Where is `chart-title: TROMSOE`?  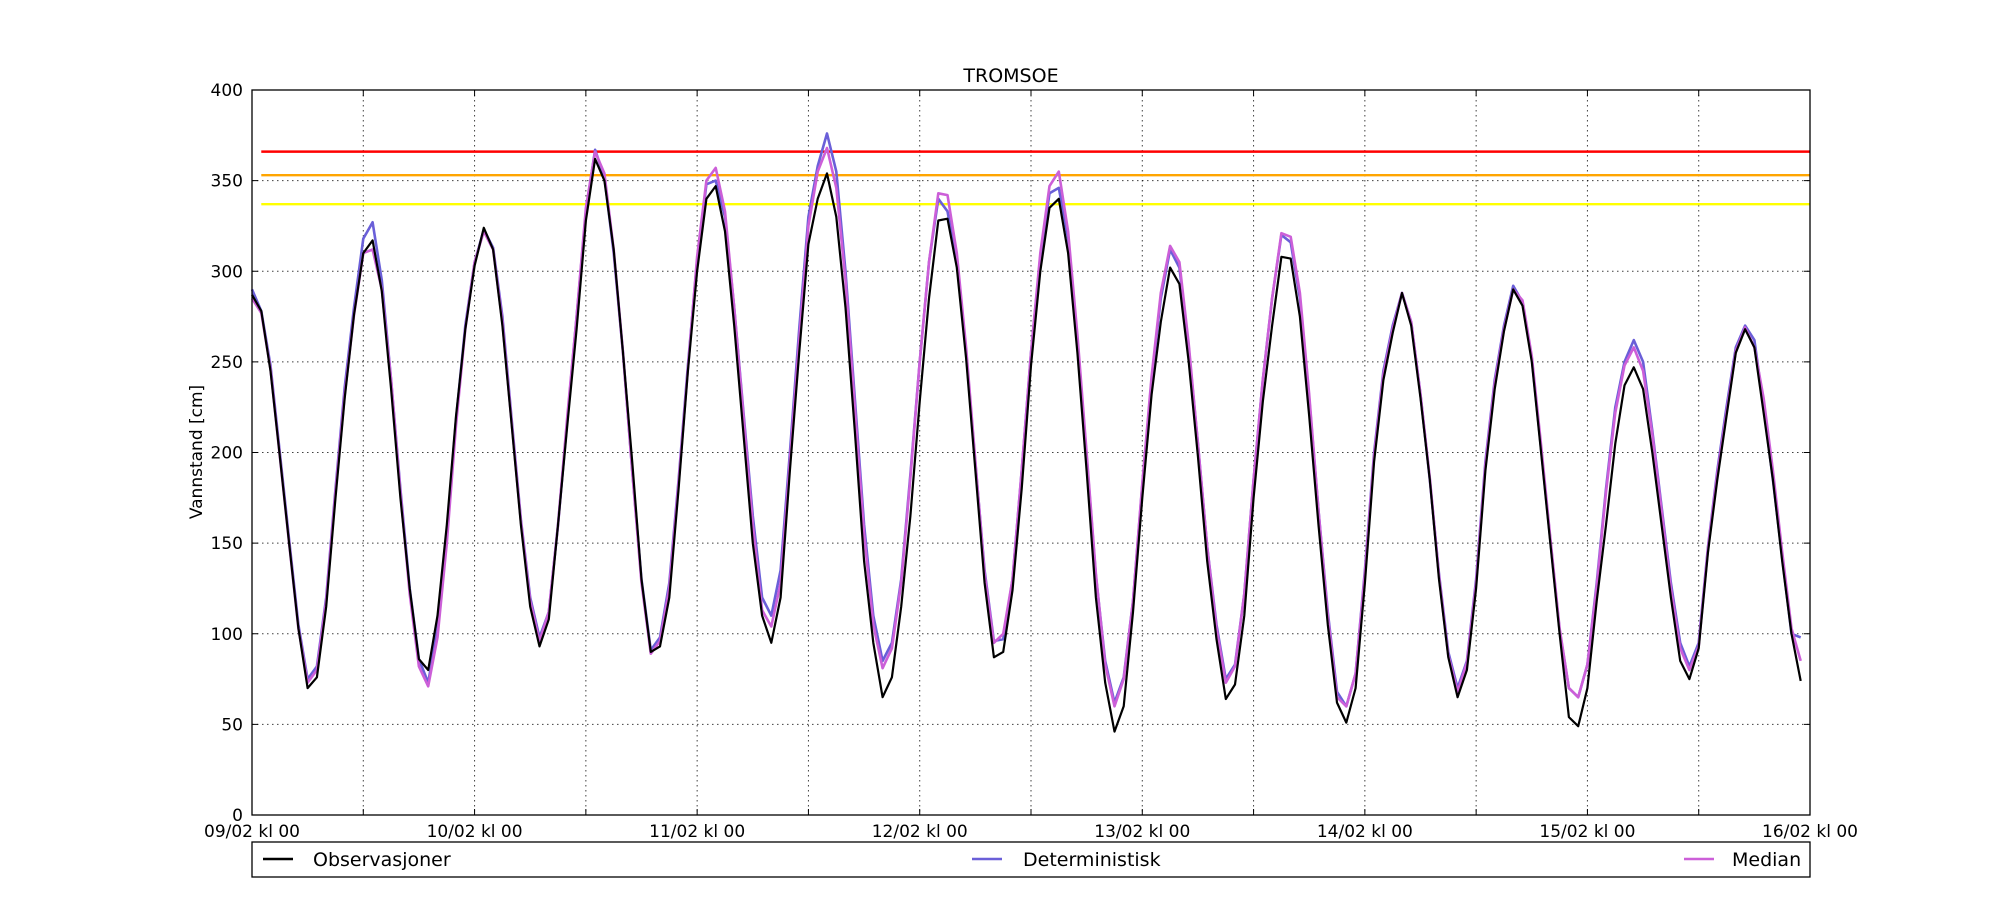 chart-title: TROMSOE is located at coordinates (1010, 76).